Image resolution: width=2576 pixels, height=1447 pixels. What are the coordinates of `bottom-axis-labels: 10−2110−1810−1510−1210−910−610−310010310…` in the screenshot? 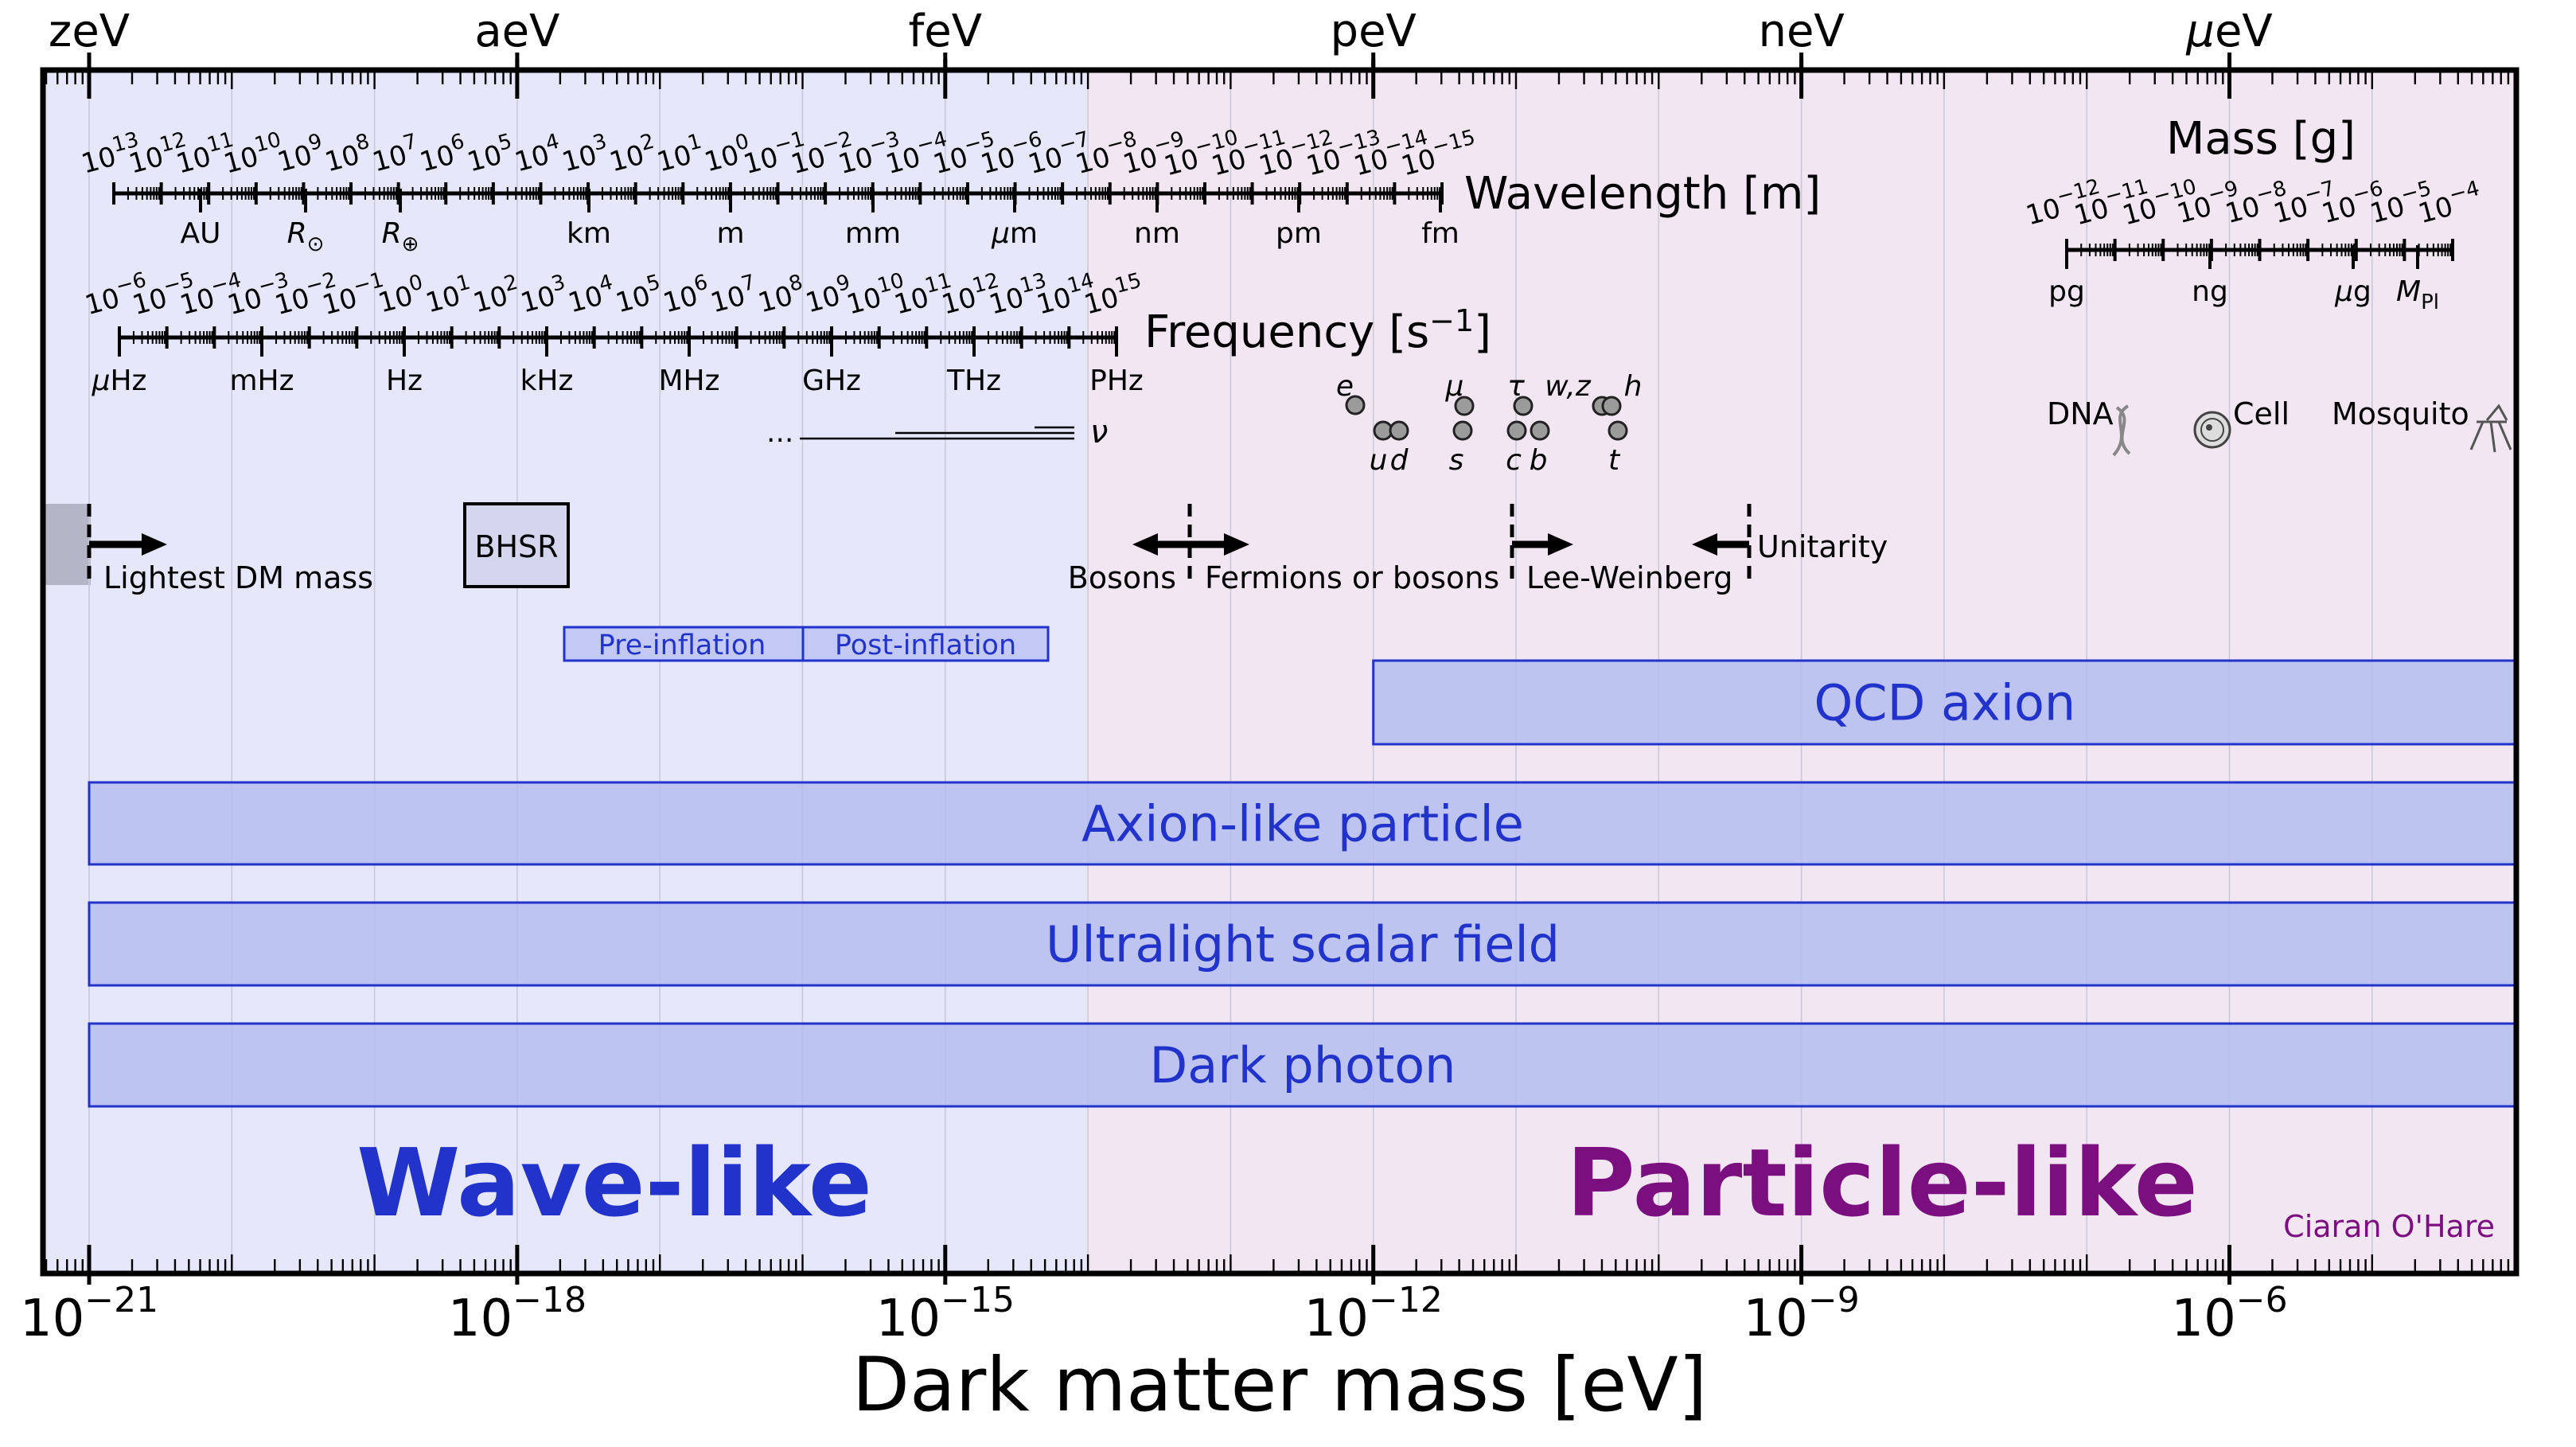 It's located at (1154, 1314).